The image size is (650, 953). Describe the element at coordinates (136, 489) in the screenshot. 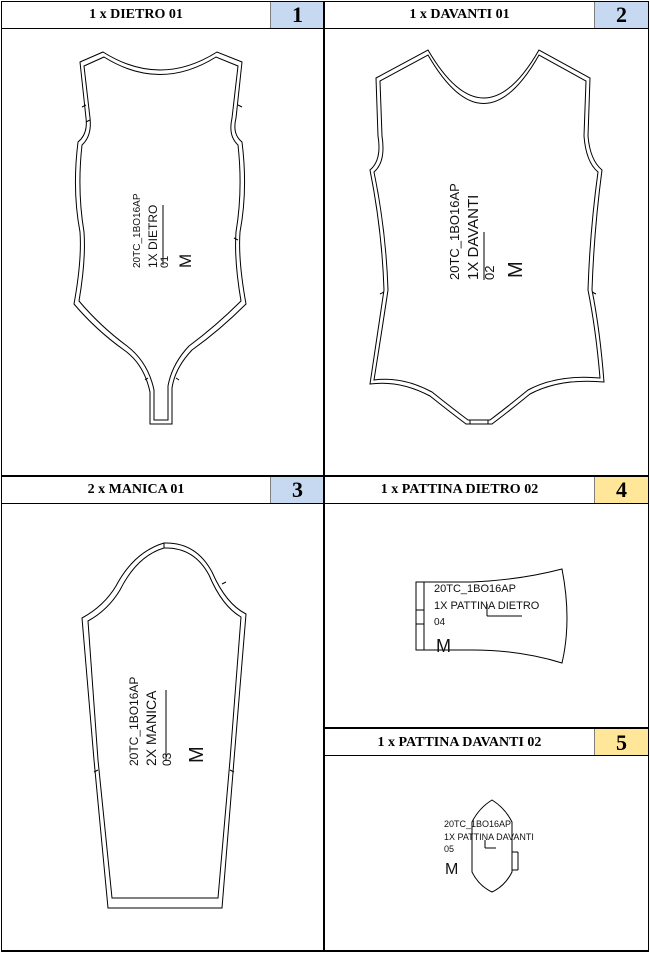

I see `header-piece-3: 2 x MANICA 01` at that location.